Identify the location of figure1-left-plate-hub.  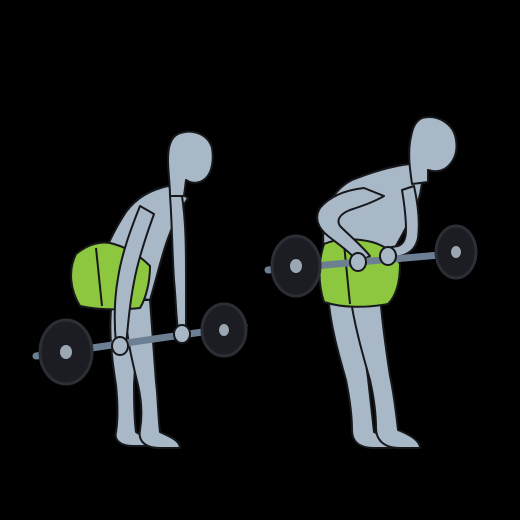
(66, 352).